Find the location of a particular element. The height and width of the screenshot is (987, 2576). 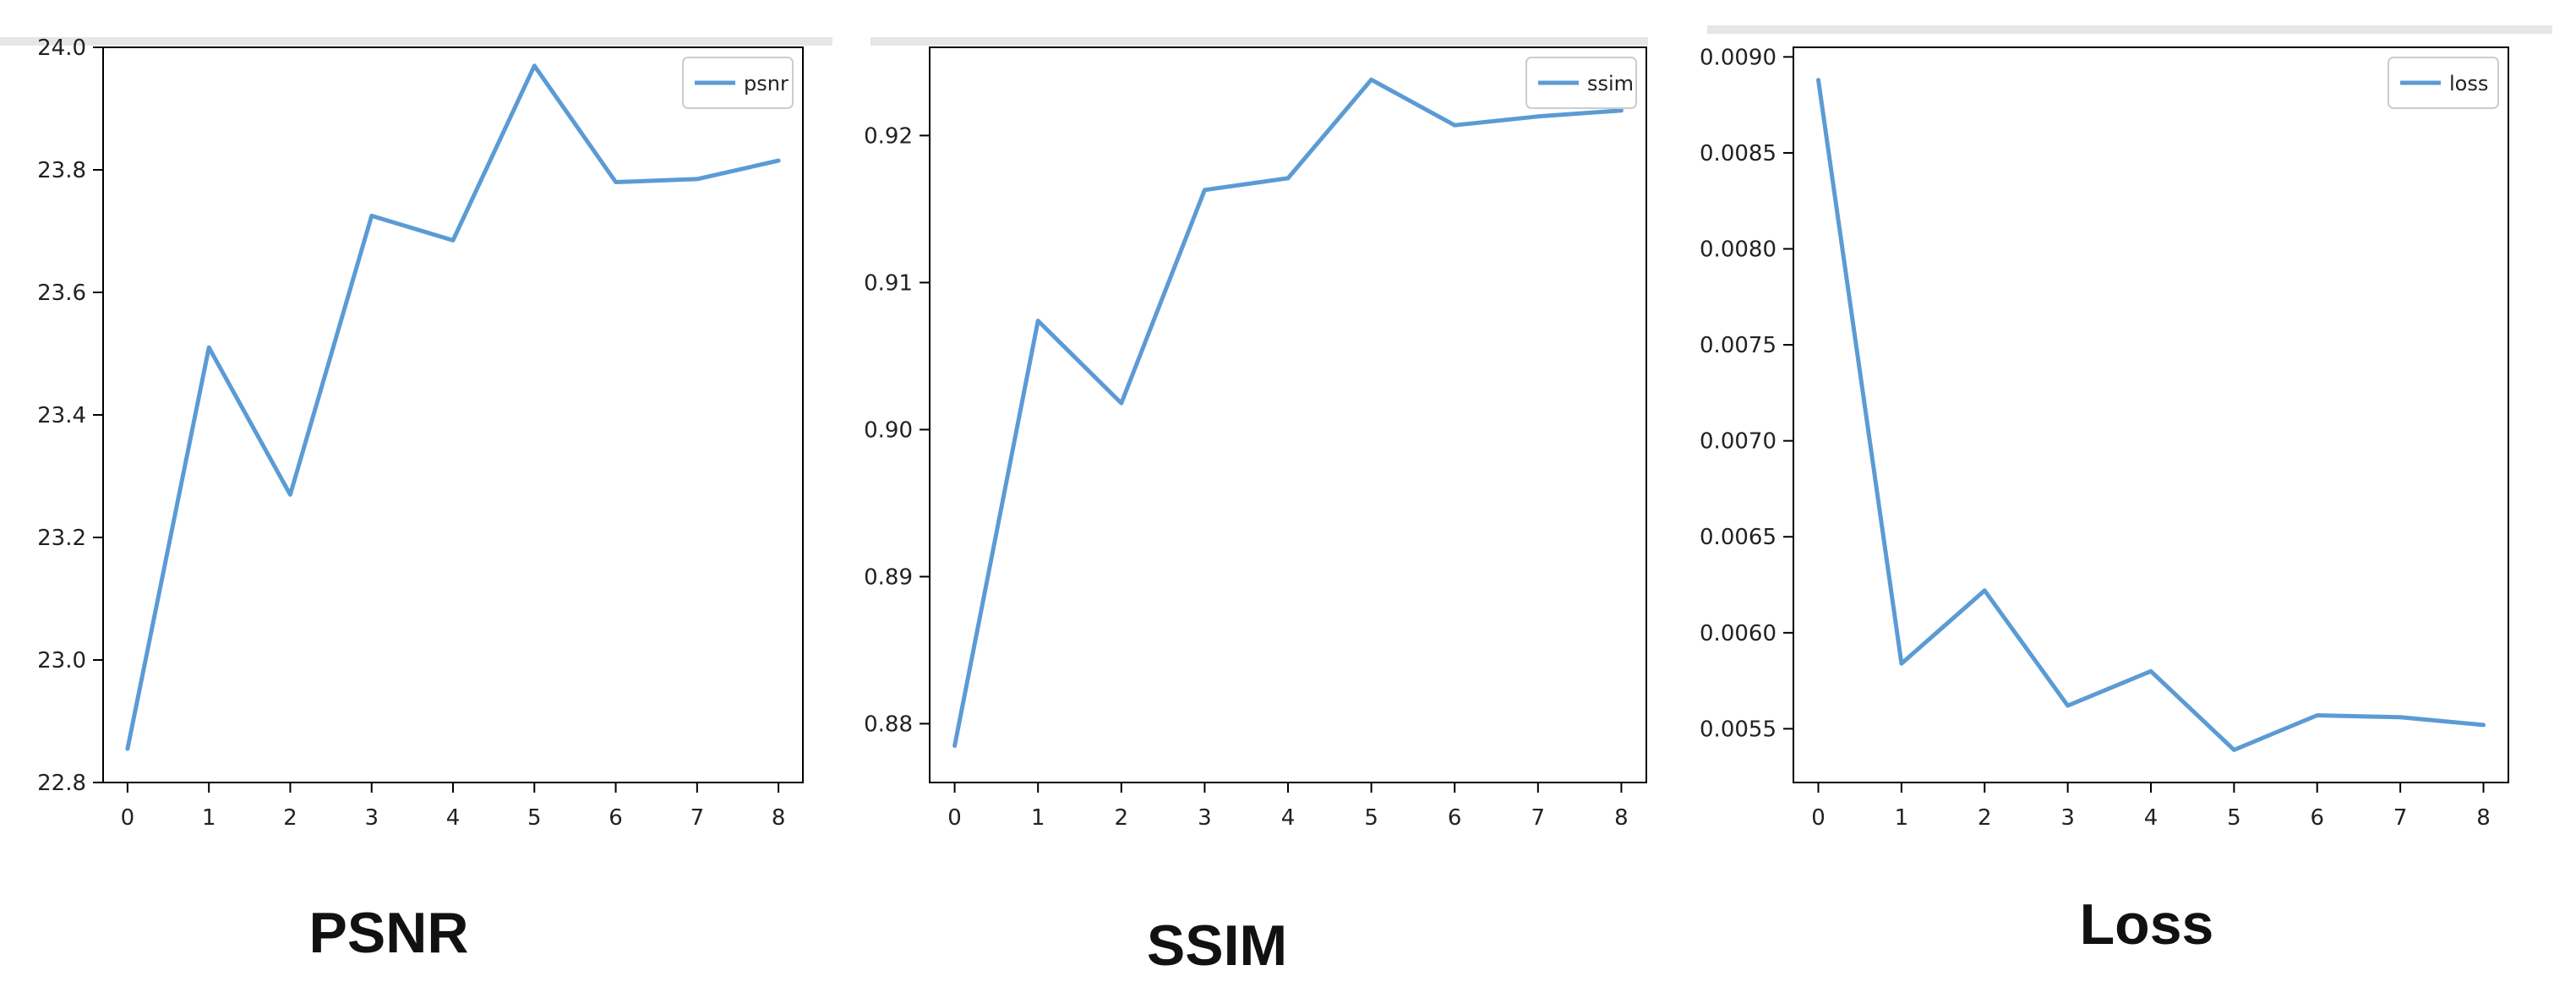

caption-ssim: SSIM is located at coordinates (1217, 946).